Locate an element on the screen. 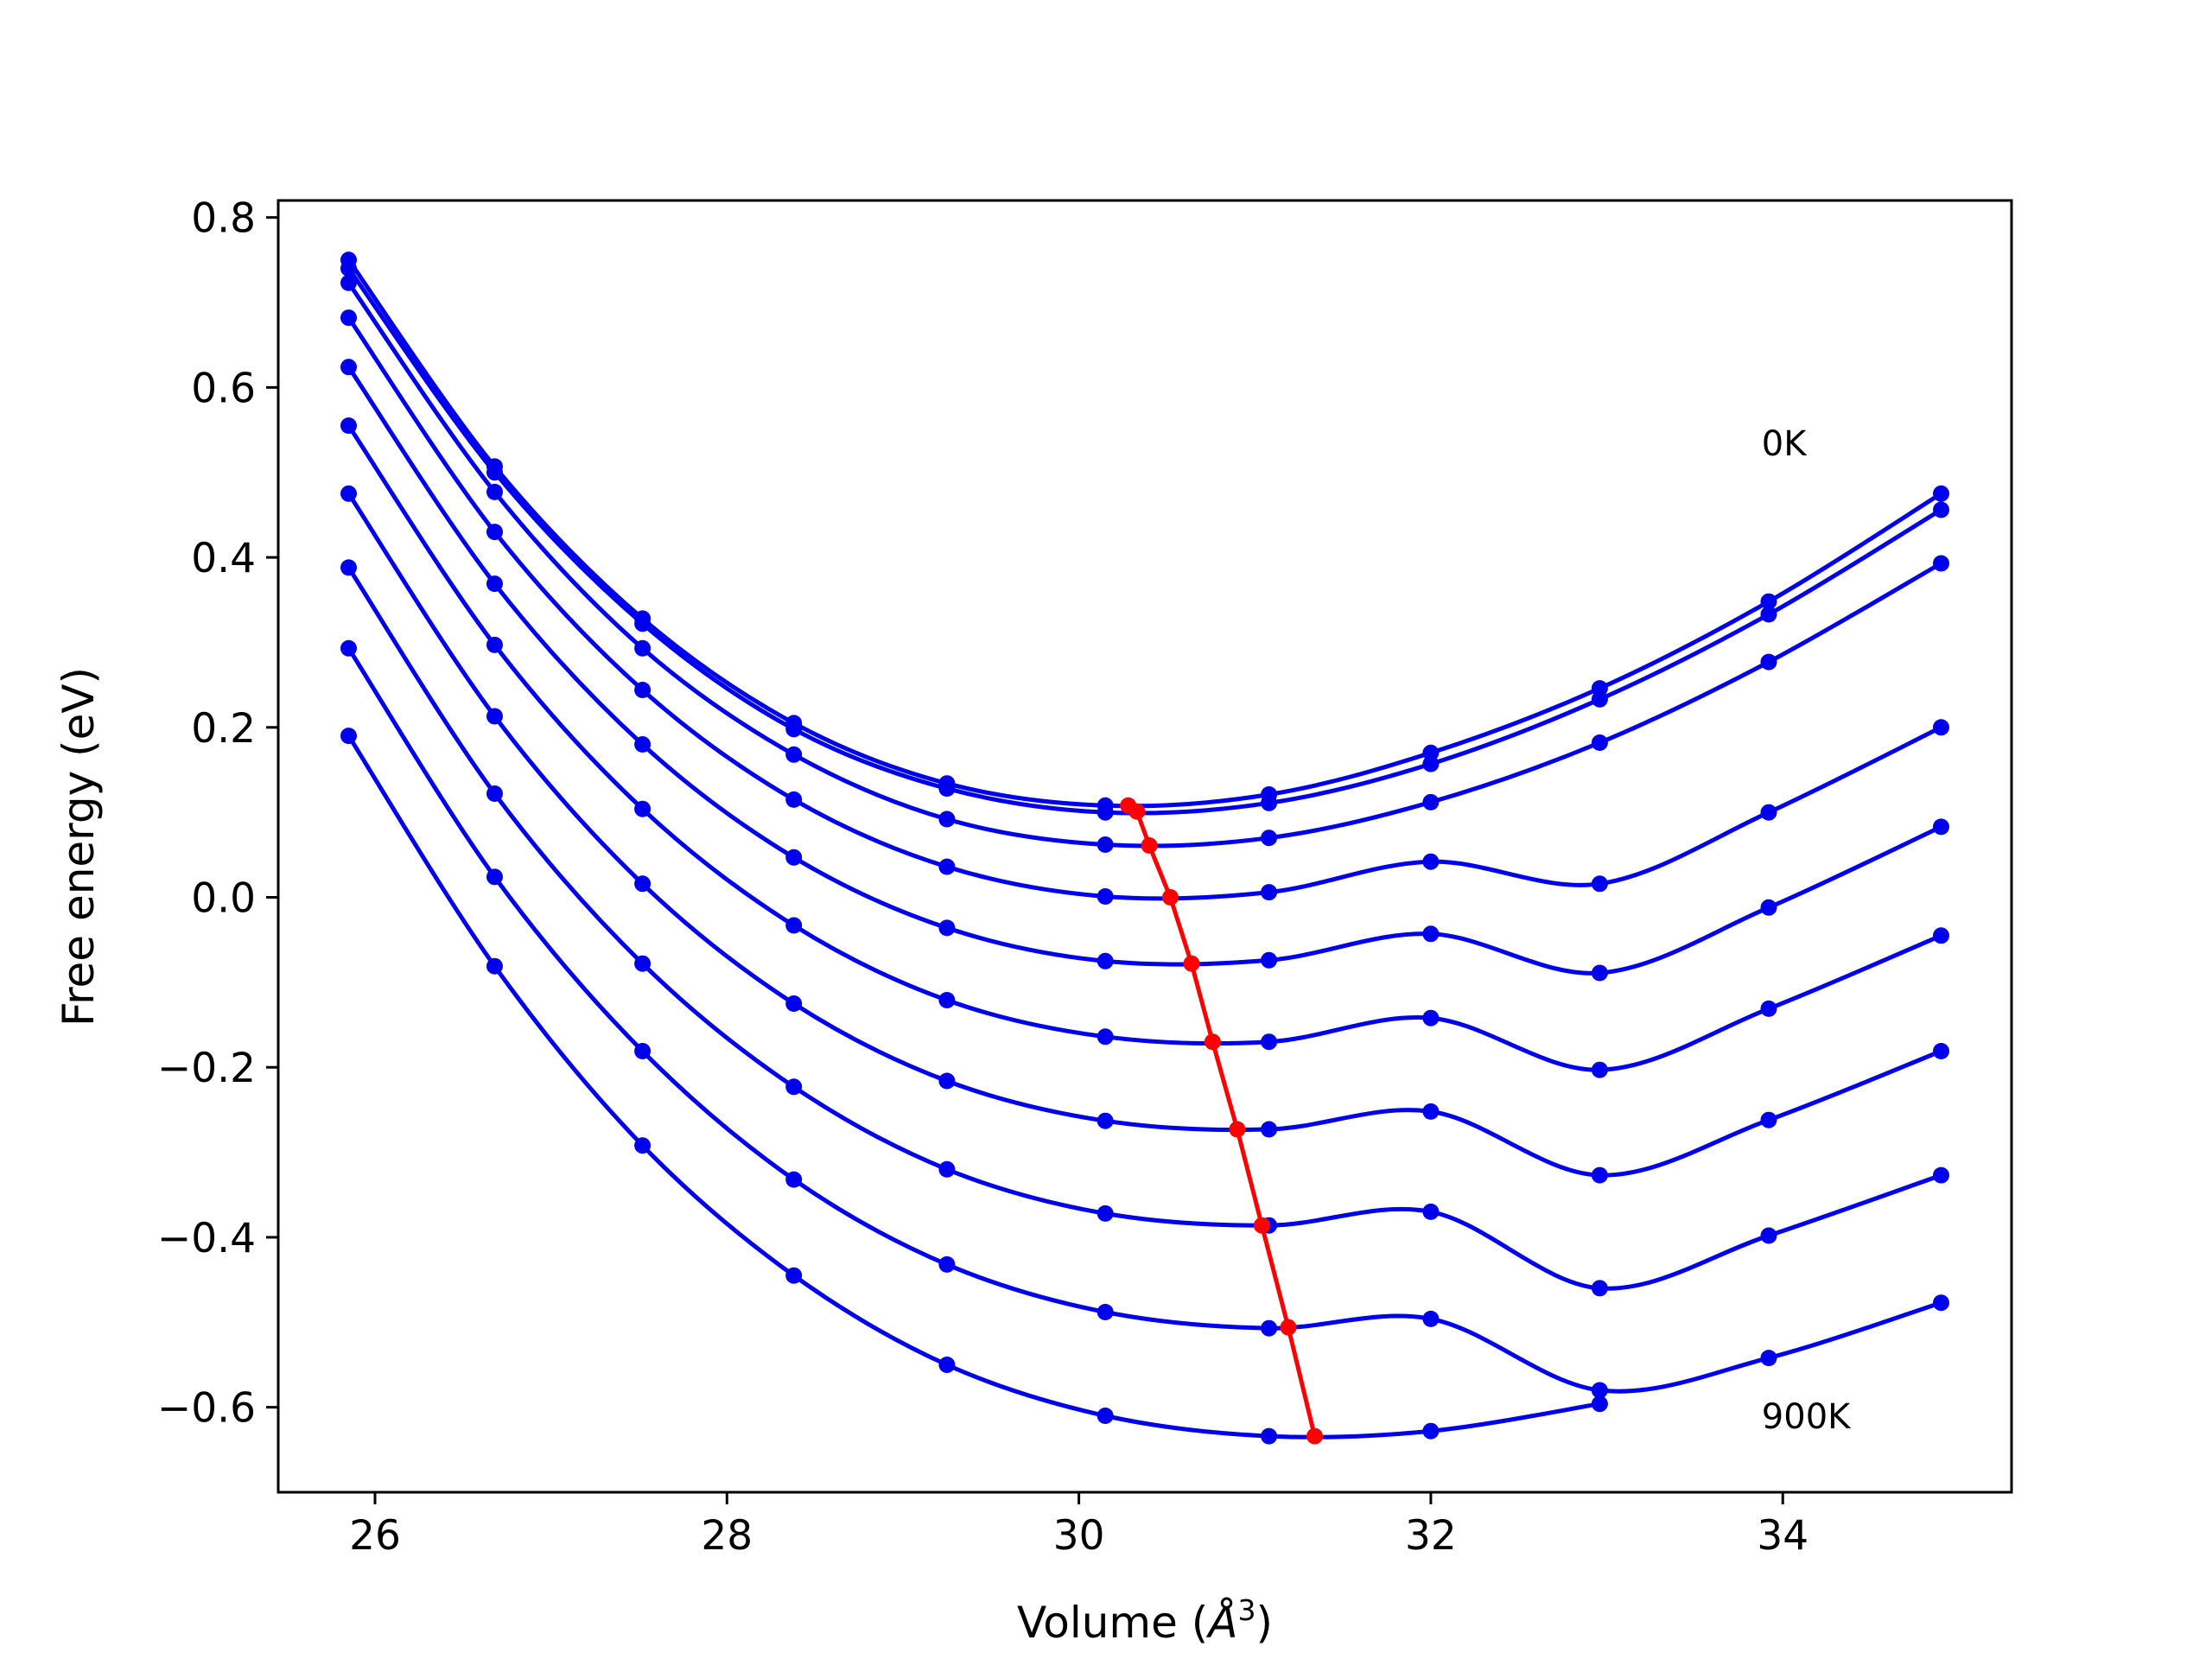  x-tick-label-1: 28 is located at coordinates (727, 1536).